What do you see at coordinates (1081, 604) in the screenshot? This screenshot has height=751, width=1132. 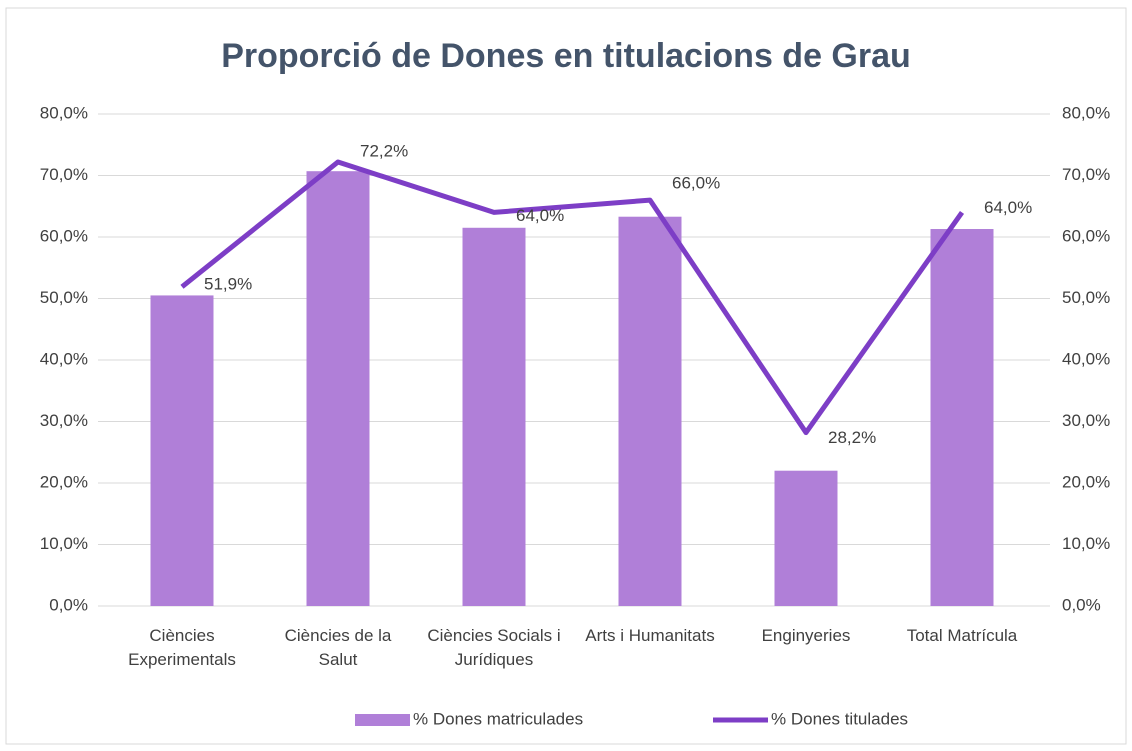 I see `y2-tick-label: 0,0%` at bounding box center [1081, 604].